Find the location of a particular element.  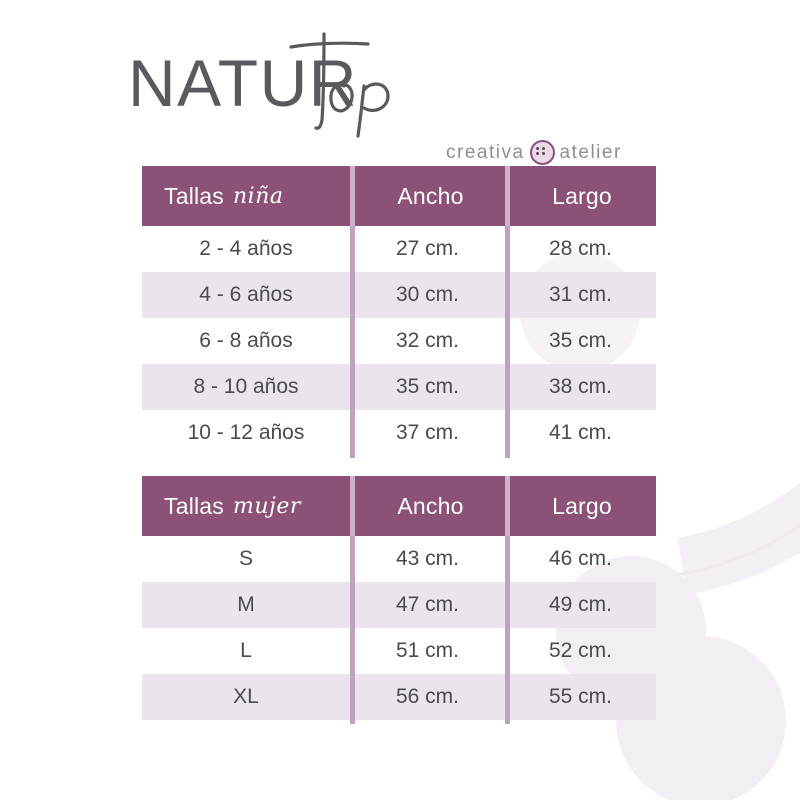

cell-largo: 38 cm. is located at coordinates (580, 386).